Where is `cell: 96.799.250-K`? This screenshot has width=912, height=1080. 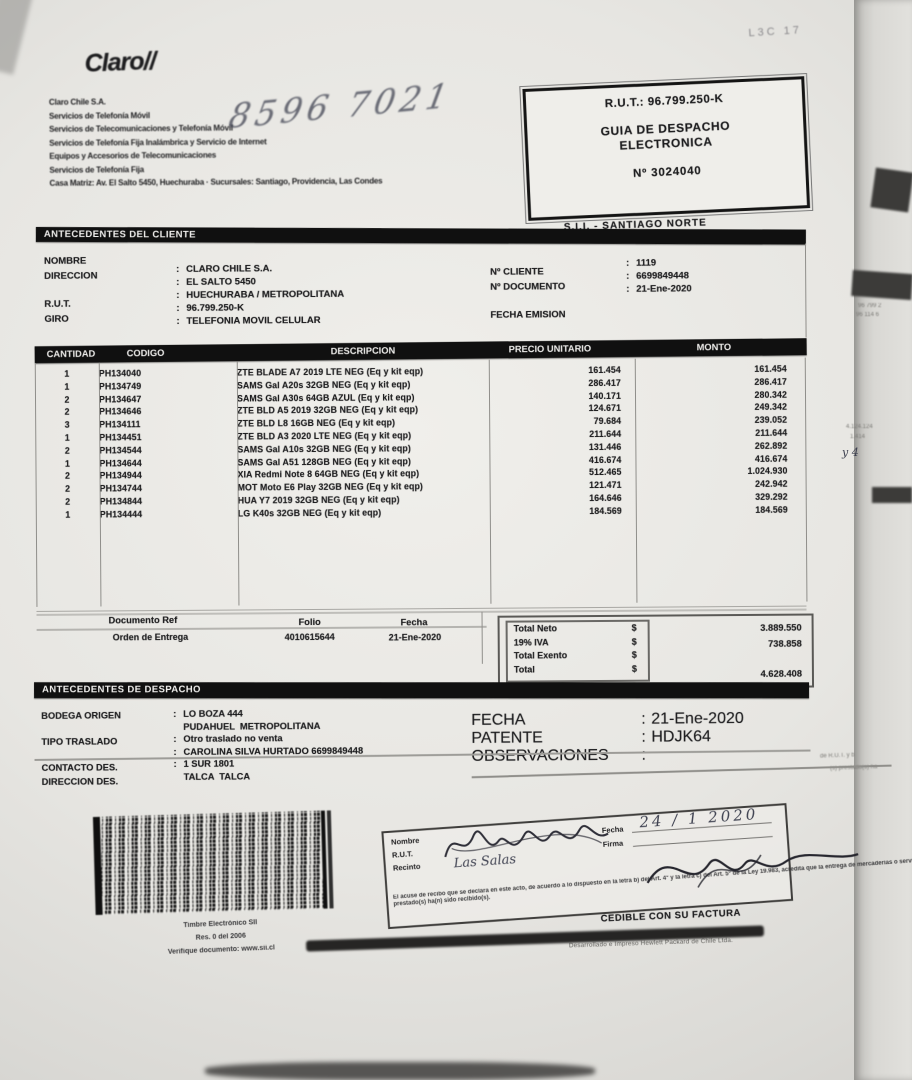 cell: 96.799.250-K is located at coordinates (215, 308).